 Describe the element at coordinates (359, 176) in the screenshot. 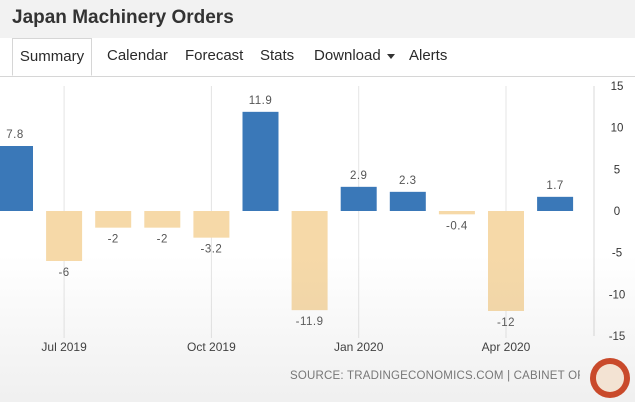

I see `data-label-7: 2.9` at that location.